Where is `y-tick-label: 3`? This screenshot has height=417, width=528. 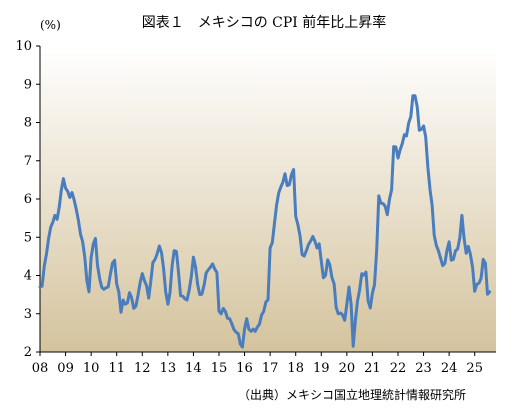
y-tick-label: 3 is located at coordinates (28, 314).